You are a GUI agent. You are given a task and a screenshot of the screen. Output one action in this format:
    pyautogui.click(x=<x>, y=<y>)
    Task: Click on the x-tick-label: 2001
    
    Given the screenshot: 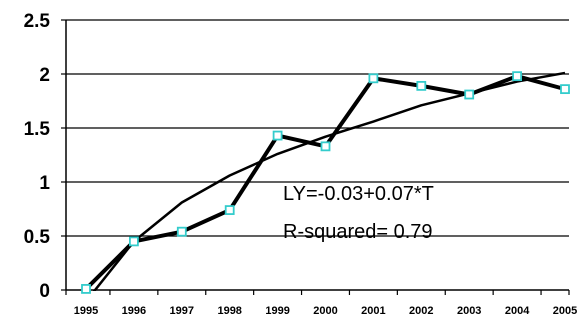 What is the action you would take?
    pyautogui.click(x=373, y=311)
    